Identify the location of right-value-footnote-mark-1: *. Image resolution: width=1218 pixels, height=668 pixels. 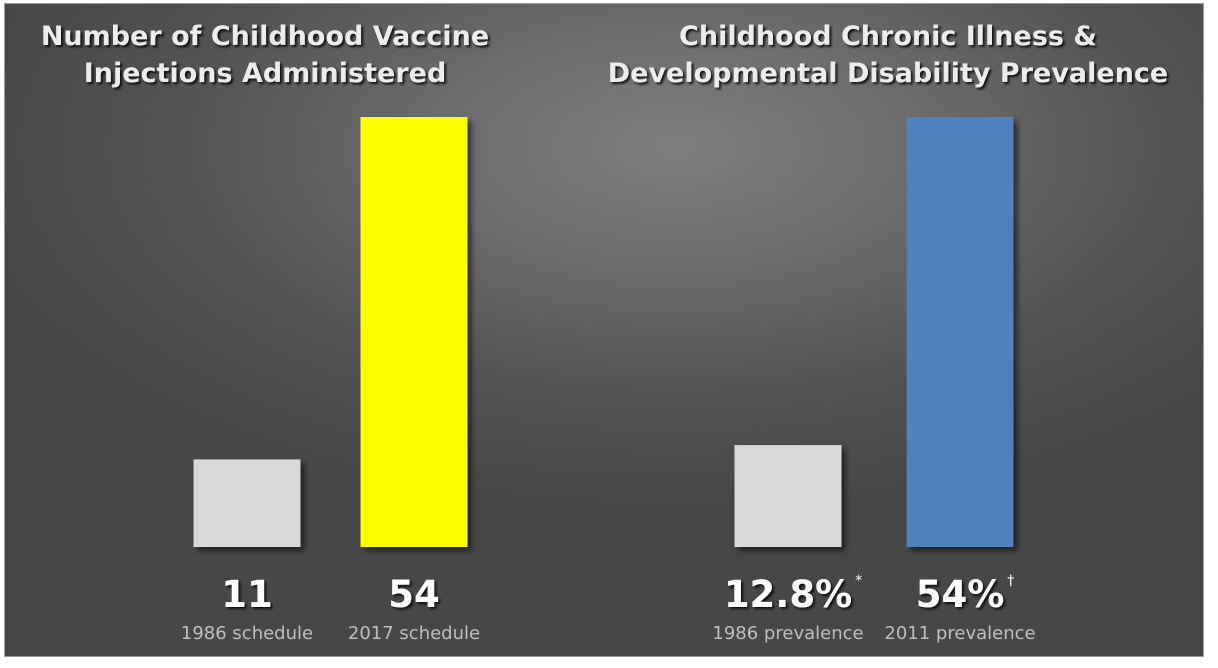
(858, 581).